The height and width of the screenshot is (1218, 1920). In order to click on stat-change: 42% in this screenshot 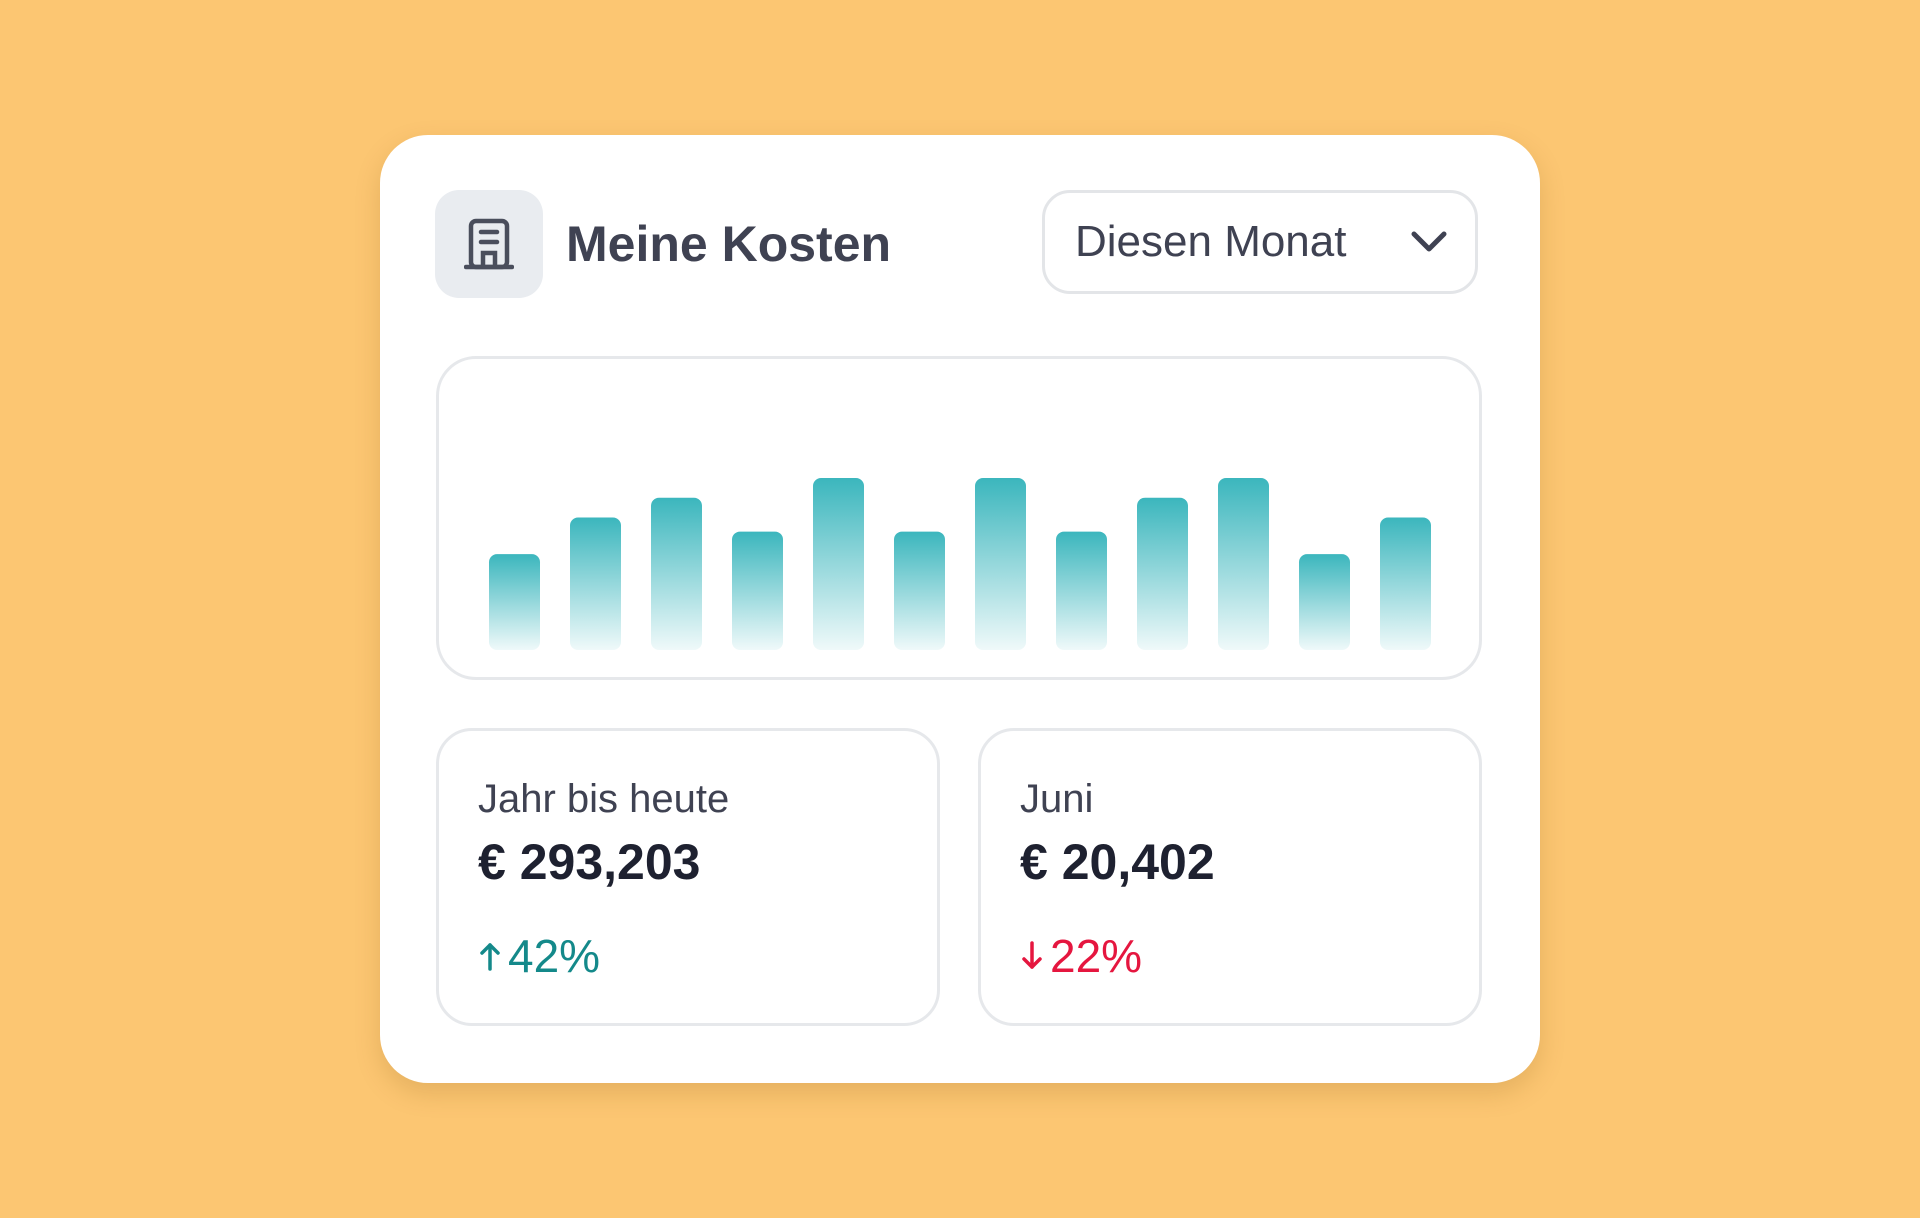, I will do `click(539, 956)`.